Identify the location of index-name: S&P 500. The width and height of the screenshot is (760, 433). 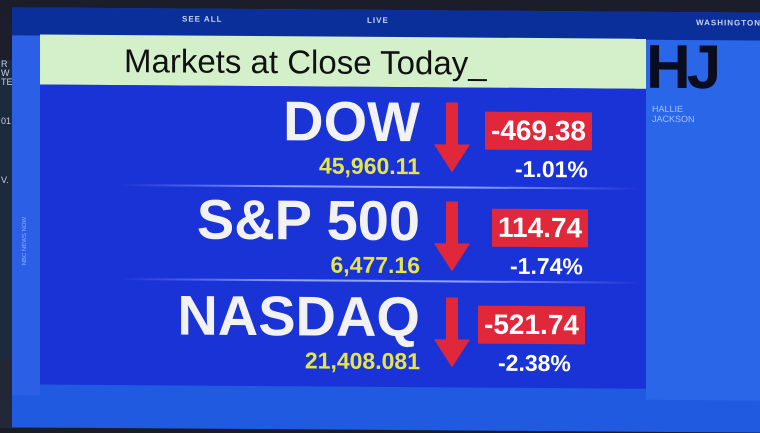
(308, 220).